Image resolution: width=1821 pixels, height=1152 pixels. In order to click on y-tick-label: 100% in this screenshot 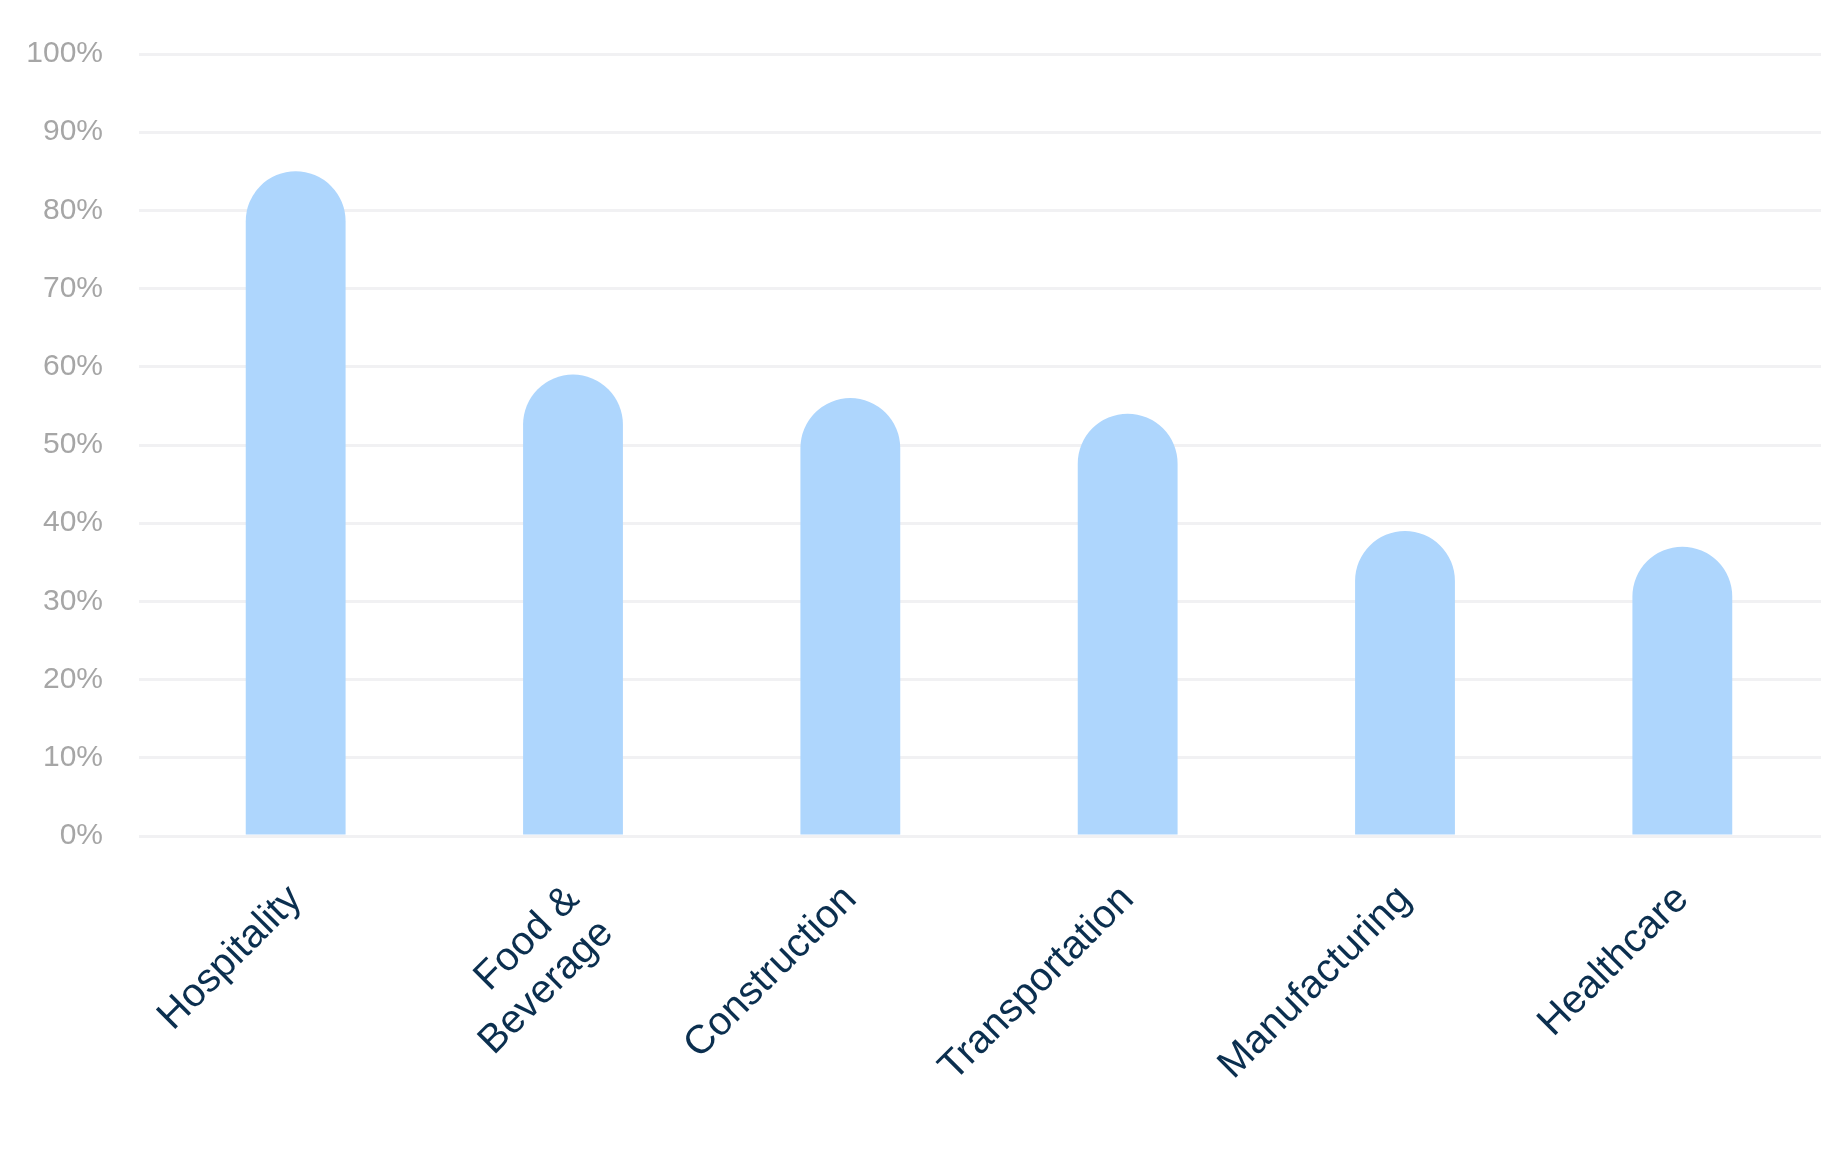, I will do `click(64, 52)`.